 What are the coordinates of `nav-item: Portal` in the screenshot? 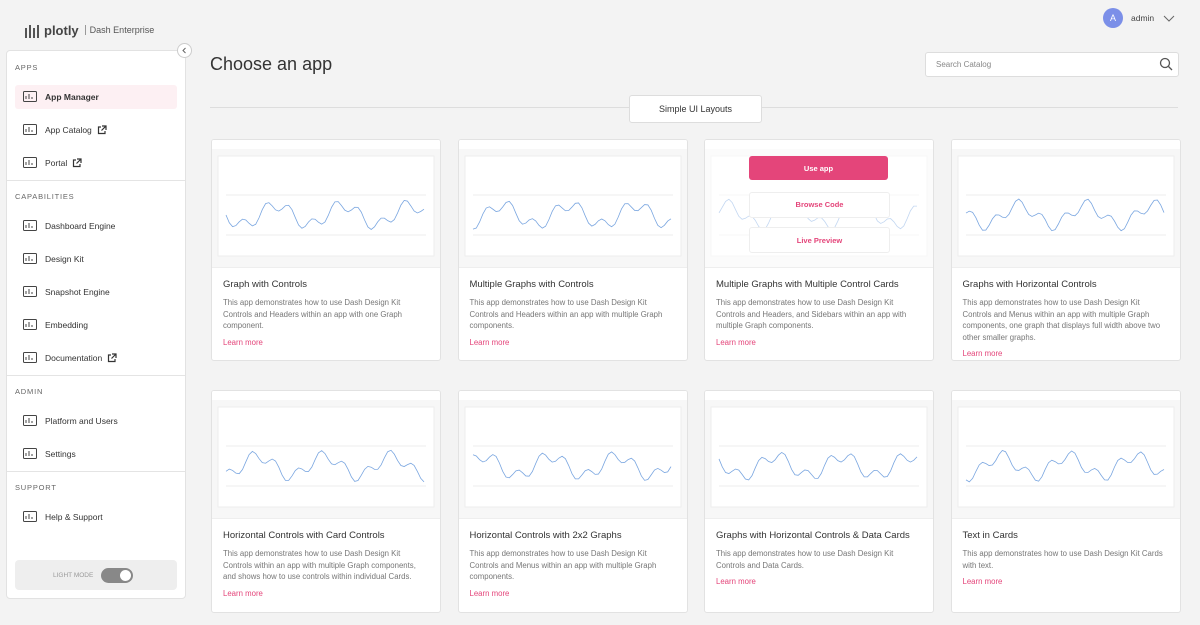 It's located at (96, 163).